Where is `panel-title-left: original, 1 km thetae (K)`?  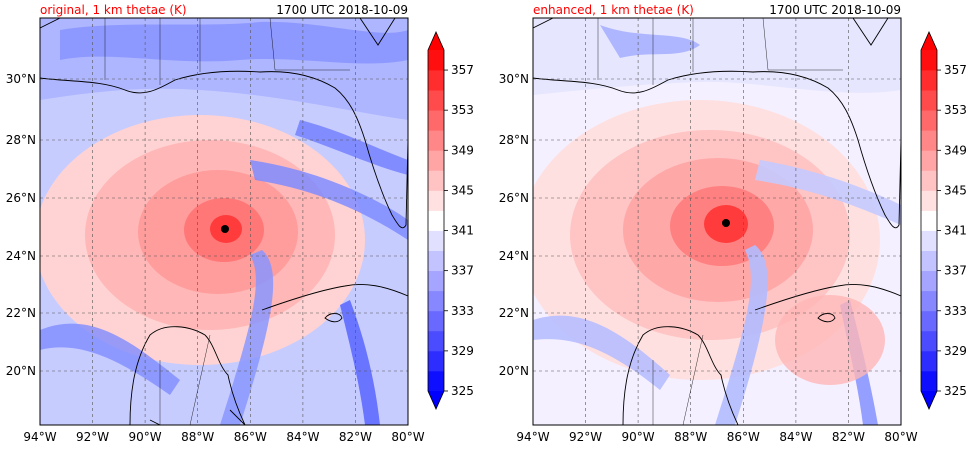 panel-title-left: original, 1 km thetae (K) is located at coordinates (113, 10).